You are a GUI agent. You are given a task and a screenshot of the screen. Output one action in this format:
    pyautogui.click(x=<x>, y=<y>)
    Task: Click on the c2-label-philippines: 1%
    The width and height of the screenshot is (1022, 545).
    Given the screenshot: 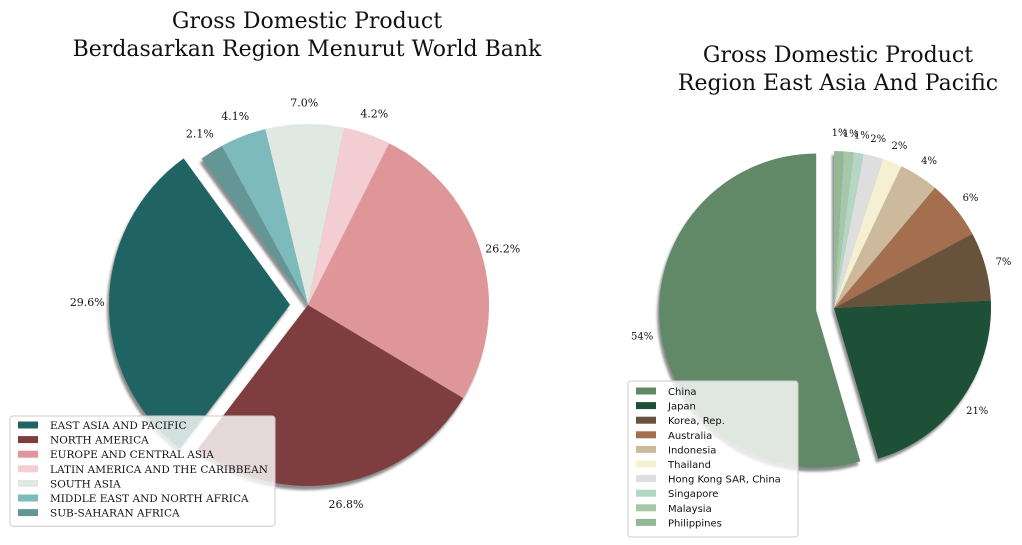 What is the action you would take?
    pyautogui.click(x=840, y=133)
    